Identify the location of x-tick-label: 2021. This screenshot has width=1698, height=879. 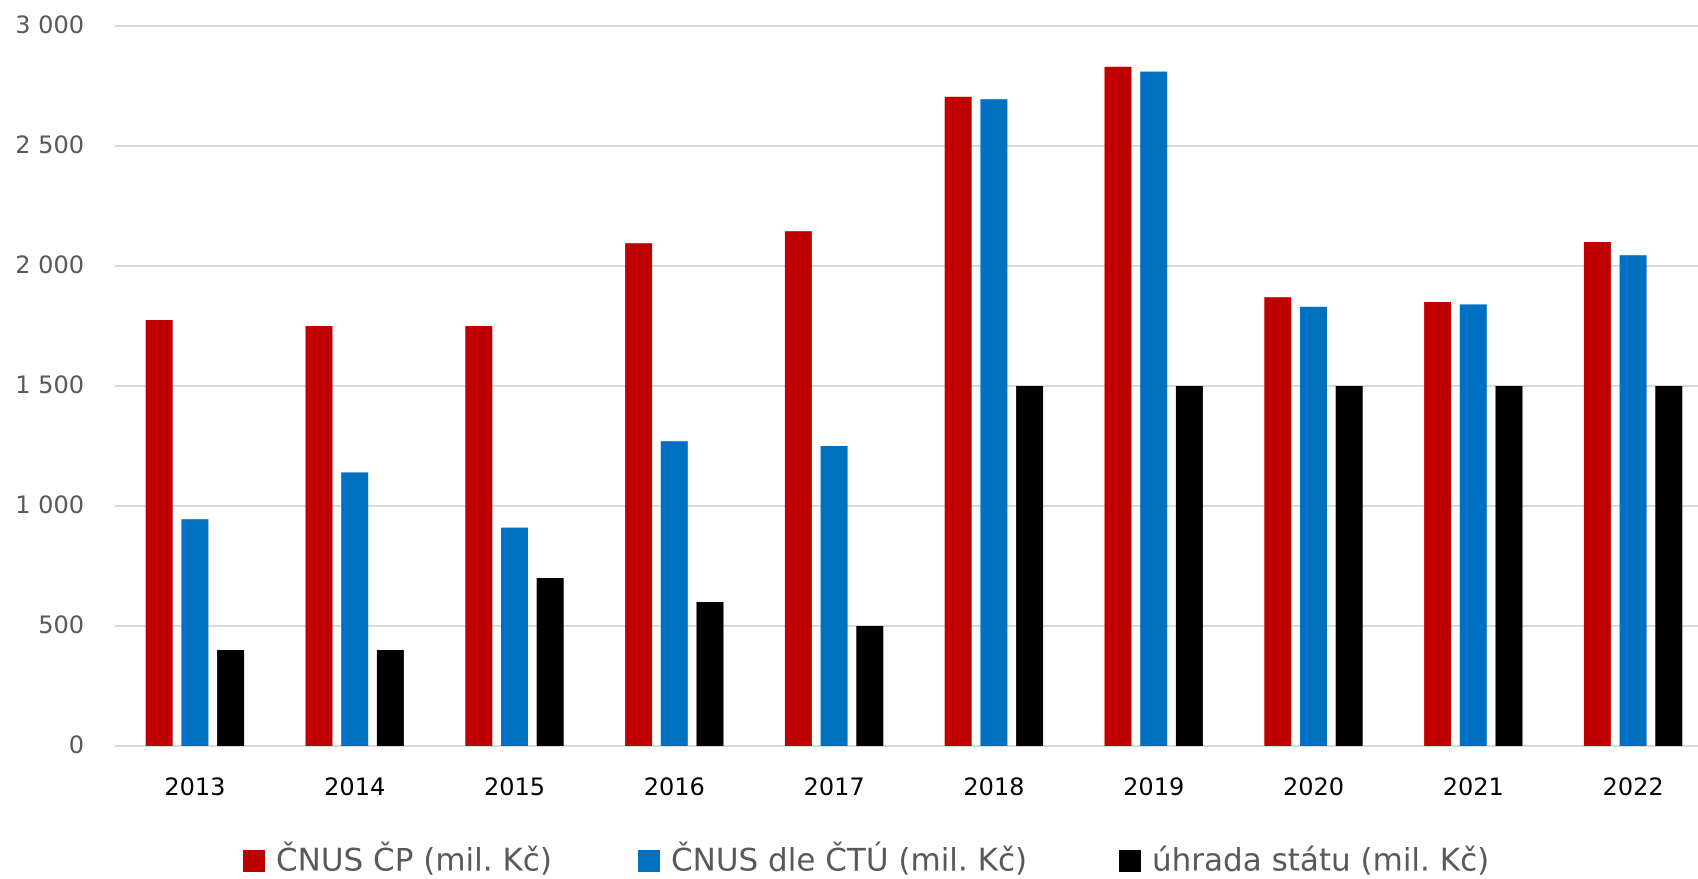
(1473, 787).